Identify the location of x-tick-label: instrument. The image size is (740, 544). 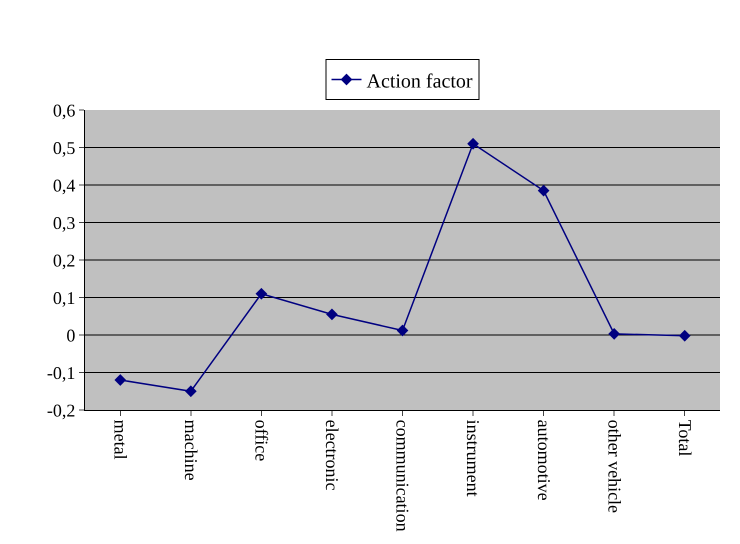
(473, 458).